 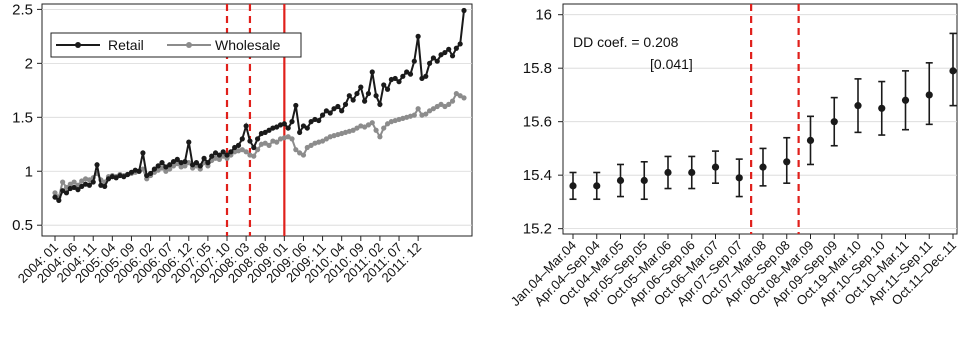 What do you see at coordinates (22, 225) in the screenshot?
I see `left-y-tick-label: 0.5` at bounding box center [22, 225].